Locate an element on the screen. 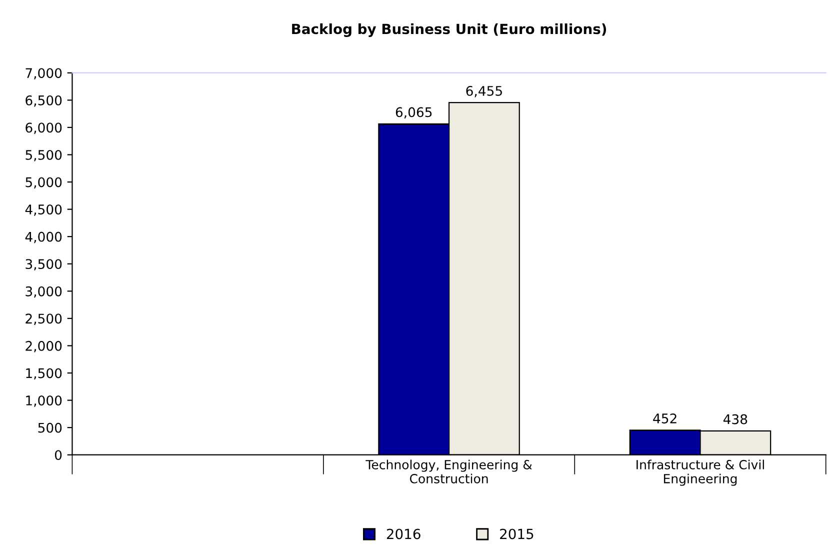 Image resolution: width=830 pixels, height=552 pixels. data-label: 6,455 is located at coordinates (484, 92).